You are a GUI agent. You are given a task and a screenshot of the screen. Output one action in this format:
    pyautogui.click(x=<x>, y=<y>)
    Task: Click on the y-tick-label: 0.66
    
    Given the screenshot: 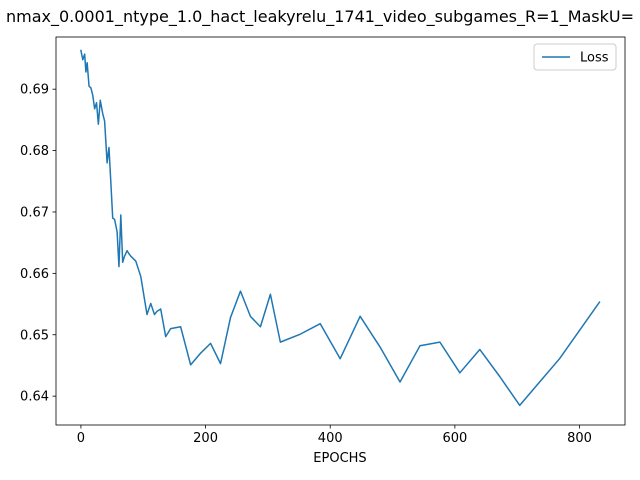 What is the action you would take?
    pyautogui.click(x=34, y=274)
    